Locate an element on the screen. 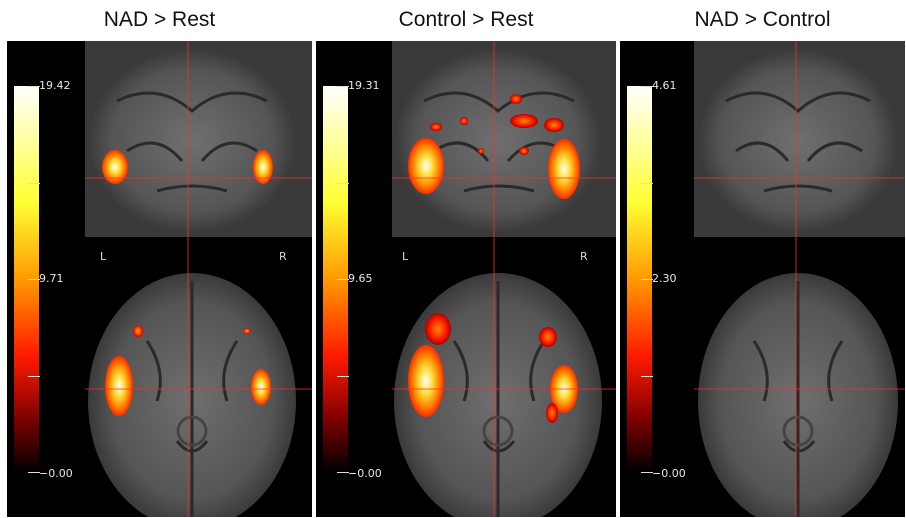  cerebellum-ring is located at coordinates (192, 431).